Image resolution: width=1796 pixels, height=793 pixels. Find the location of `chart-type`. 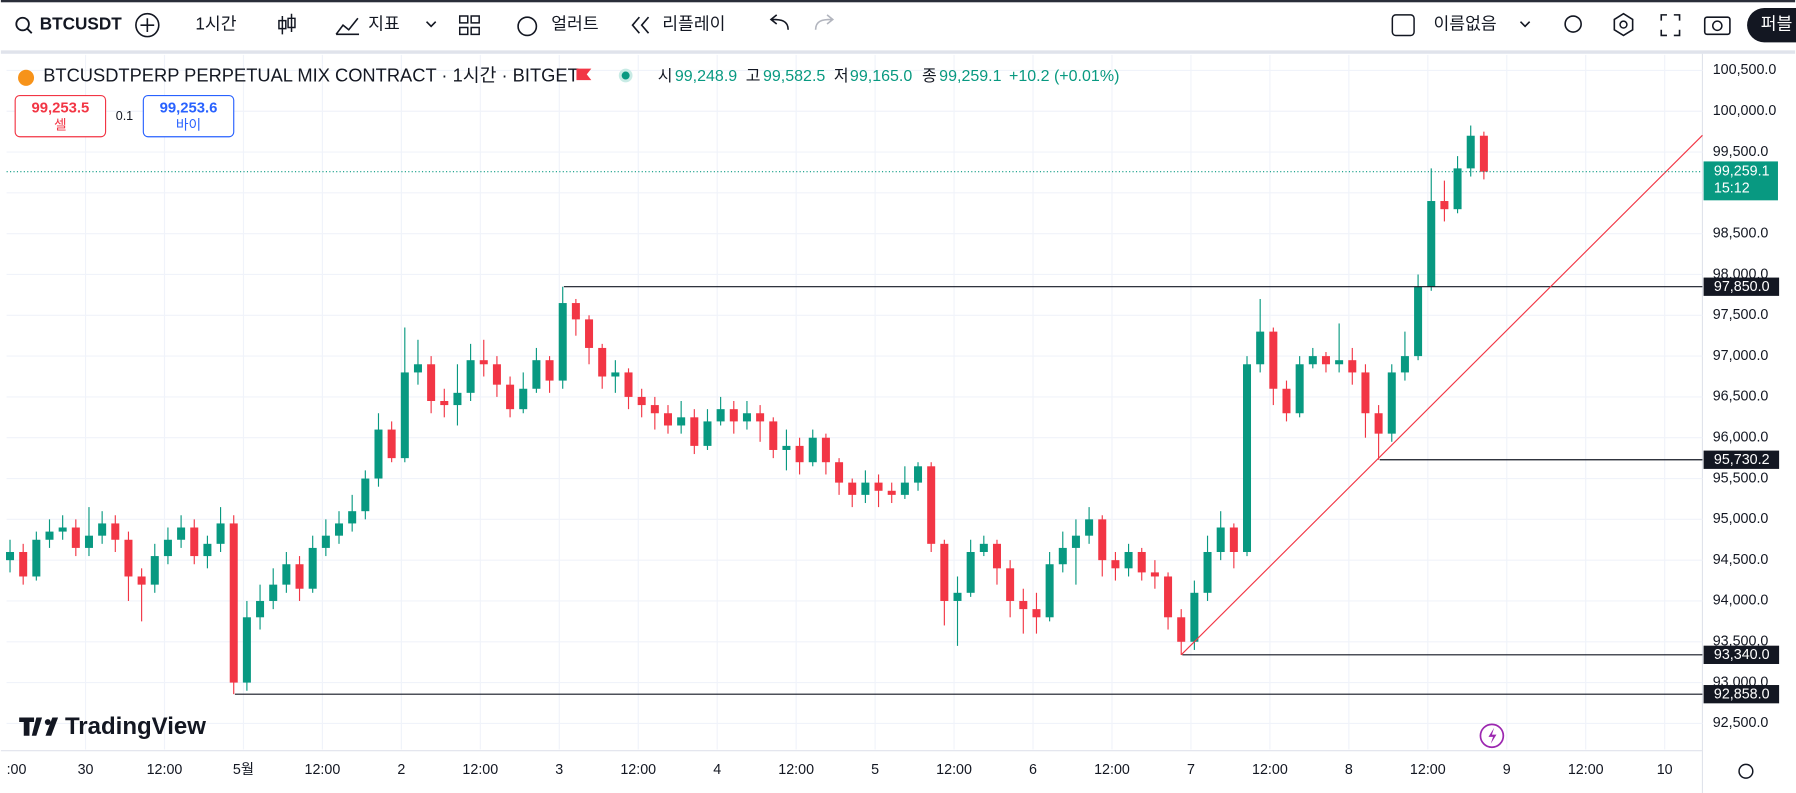

chart-type is located at coordinates (287, 24).